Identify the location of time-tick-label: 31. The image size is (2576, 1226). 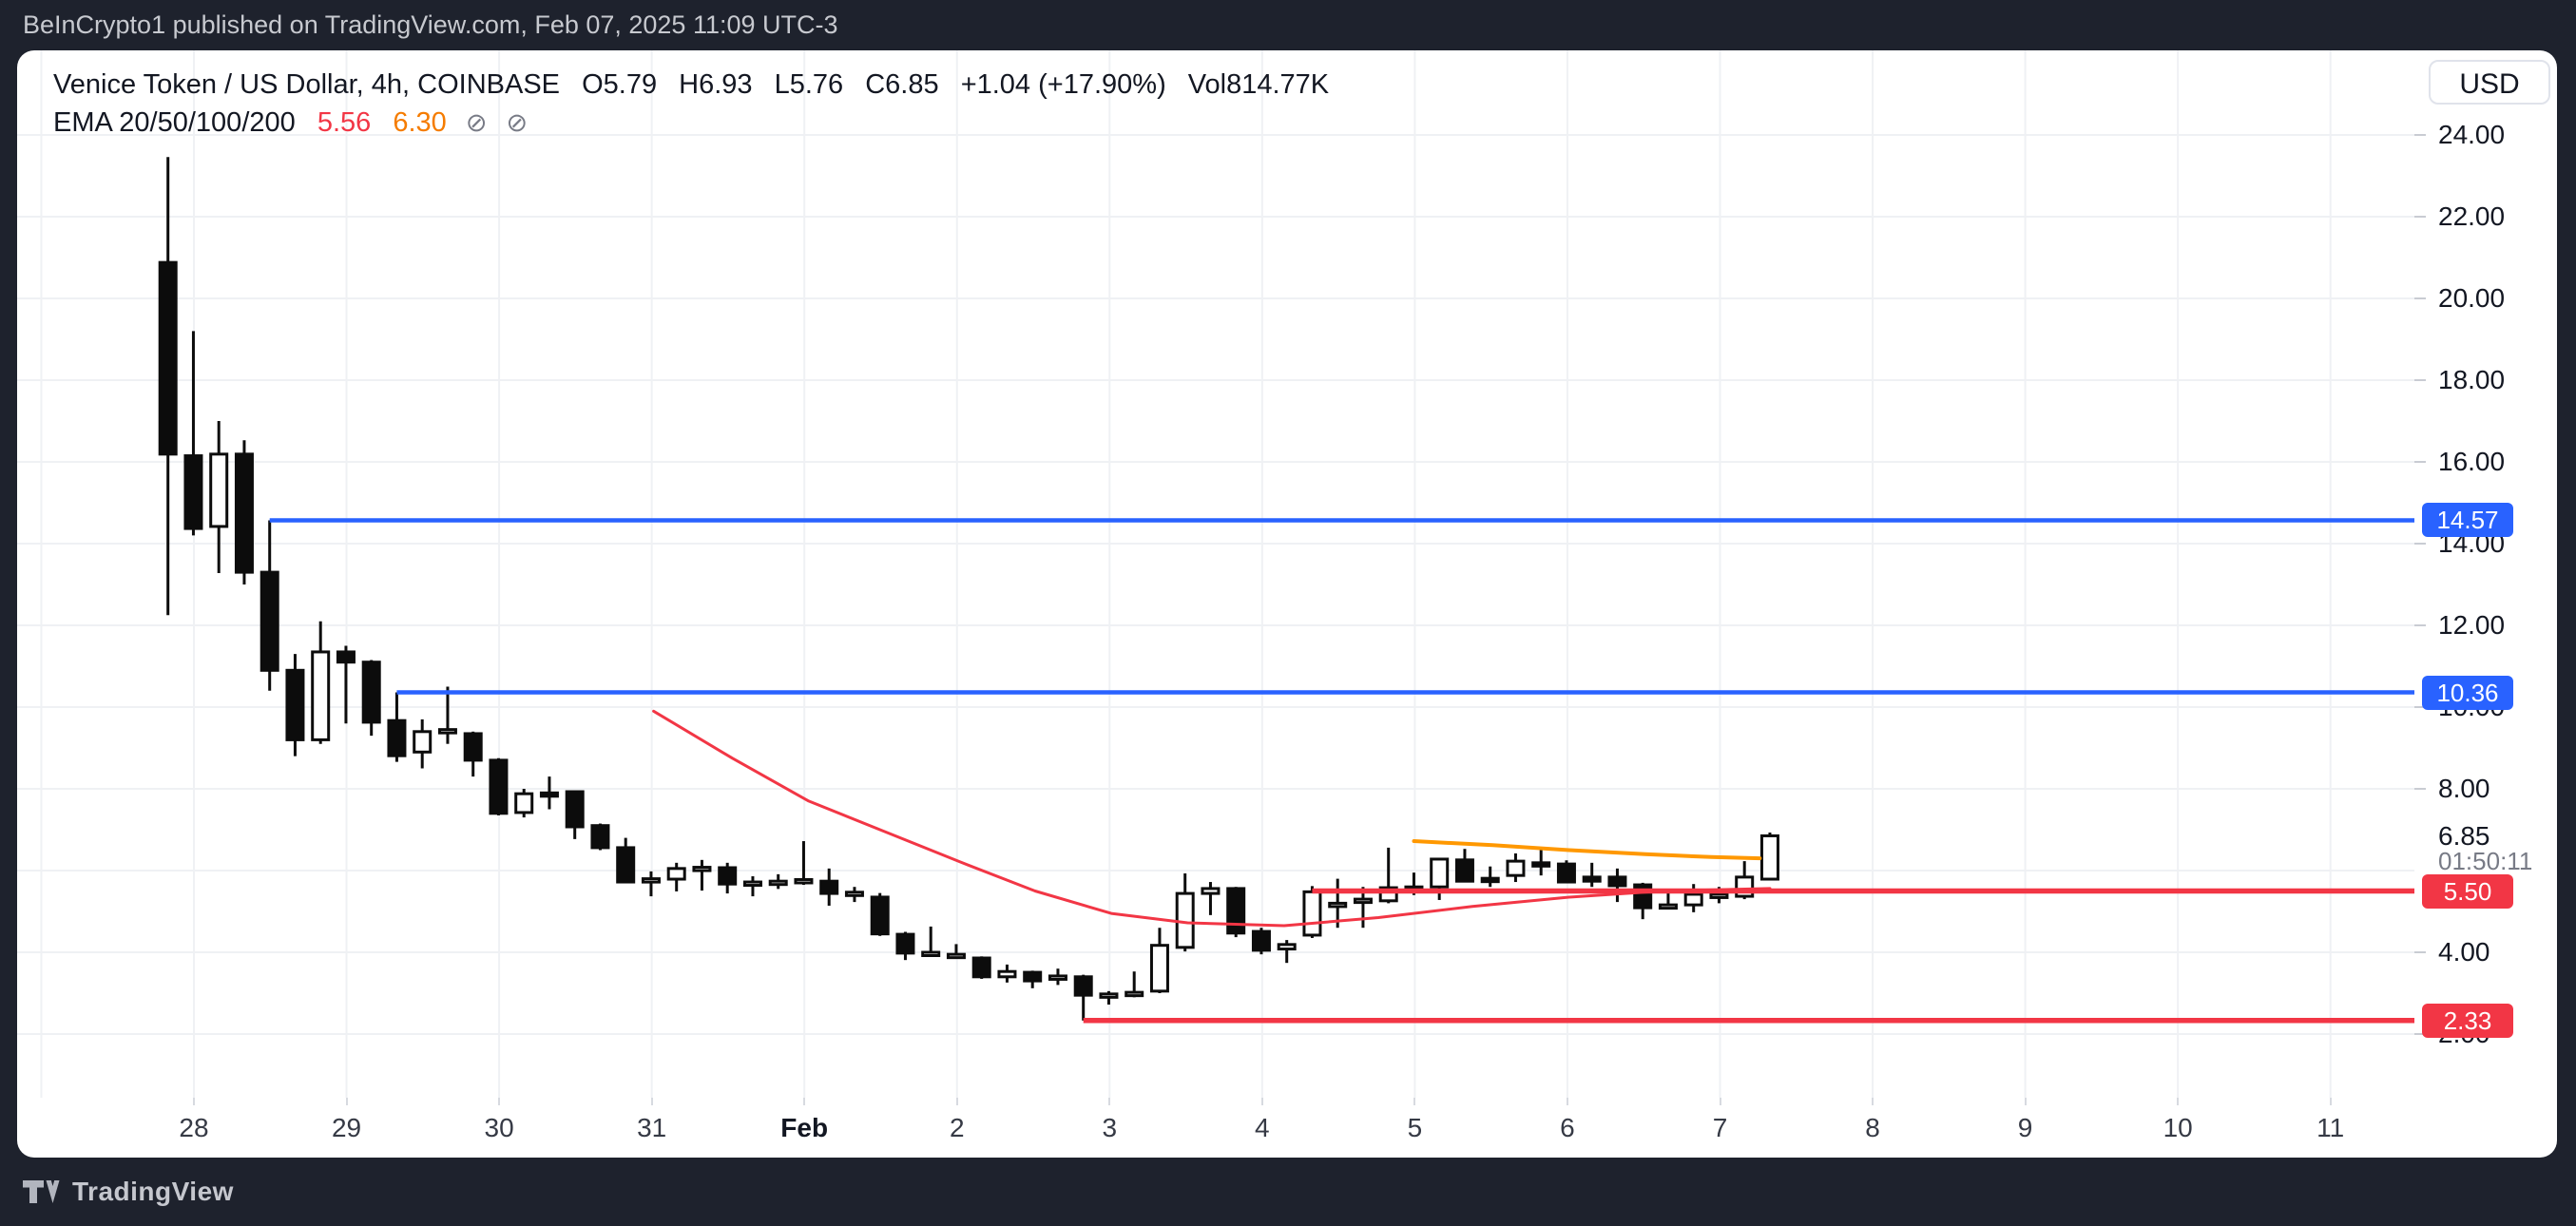
(652, 1128).